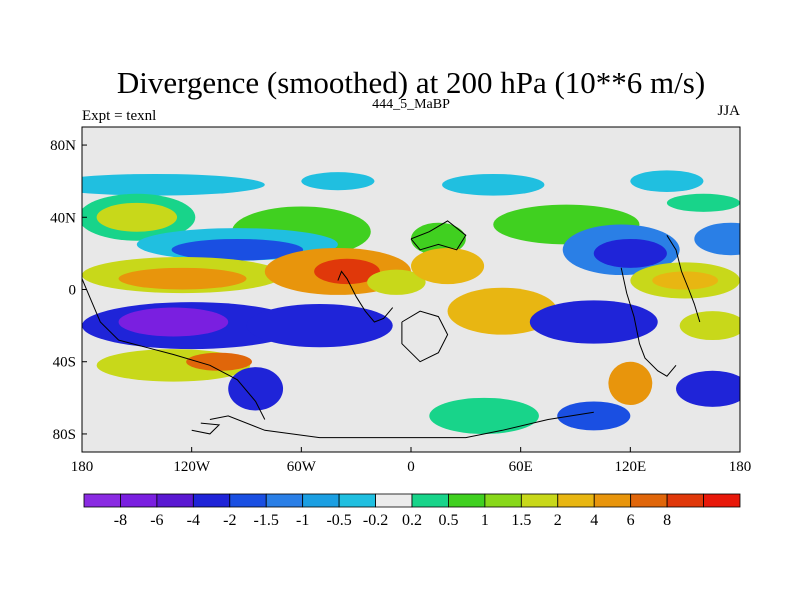 The width and height of the screenshot is (800, 600). What do you see at coordinates (156, 520) in the screenshot?
I see `colorbar-label: -6` at bounding box center [156, 520].